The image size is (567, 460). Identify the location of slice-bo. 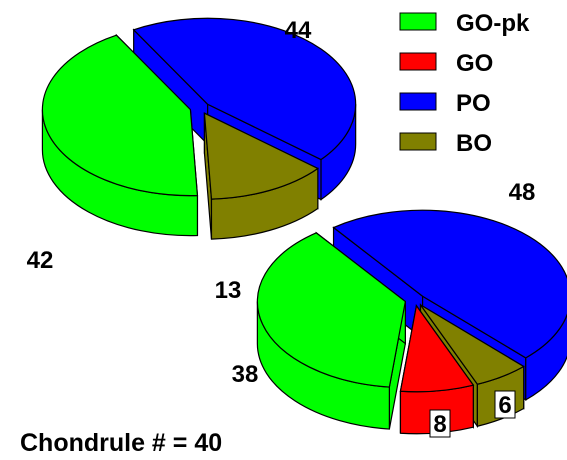
(261, 176).